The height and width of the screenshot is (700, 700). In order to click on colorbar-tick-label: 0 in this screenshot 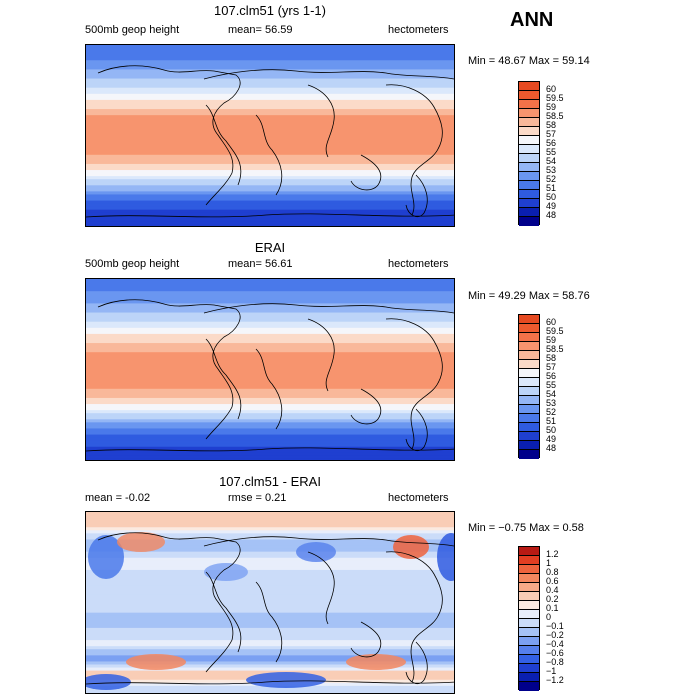, I will do `click(549, 617)`.